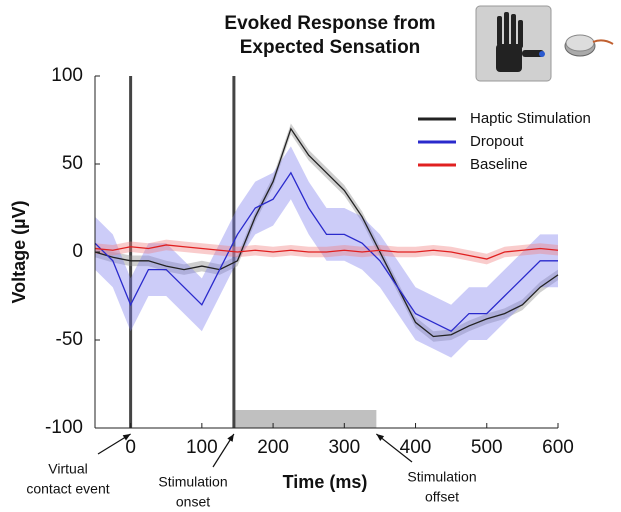  What do you see at coordinates (64, 427) in the screenshot?
I see `y-tick-label: -100` at bounding box center [64, 427].